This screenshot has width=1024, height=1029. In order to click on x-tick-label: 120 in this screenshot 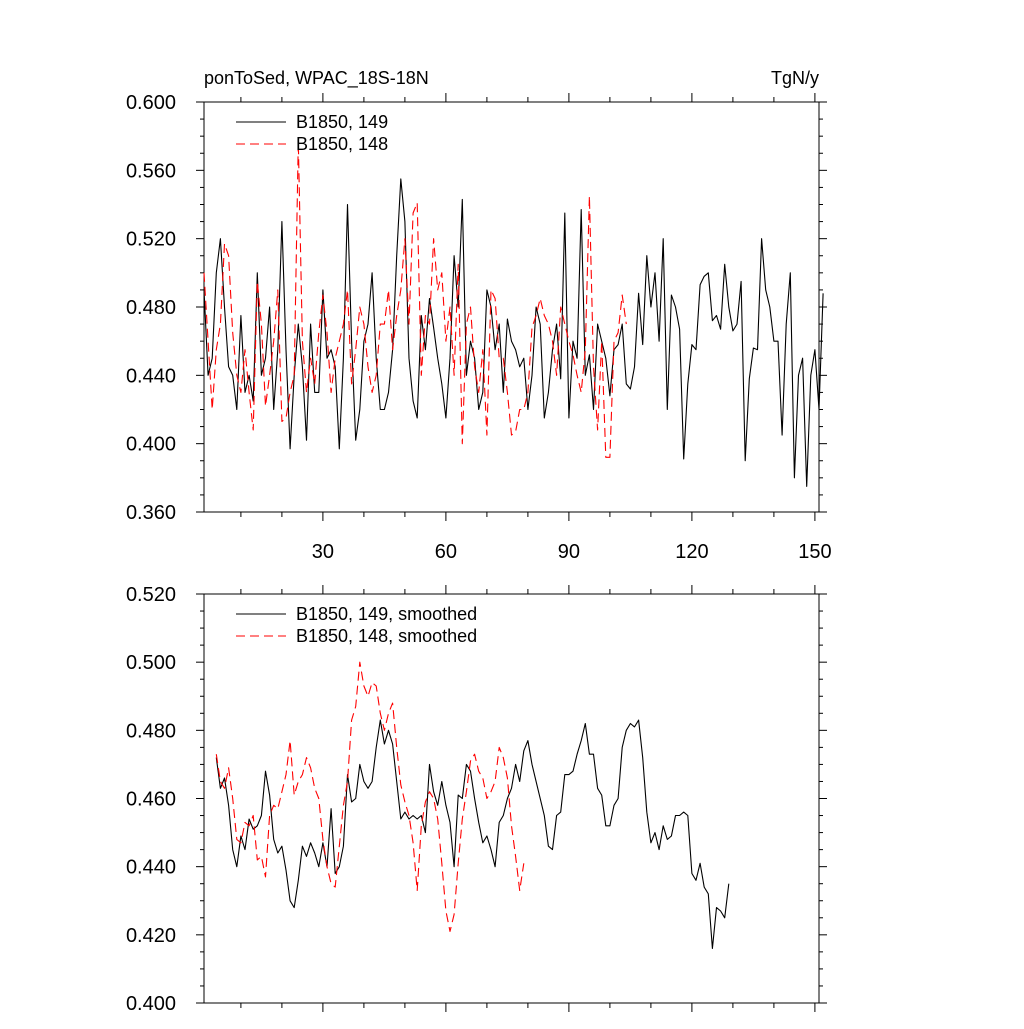, I will do `click(691, 552)`.